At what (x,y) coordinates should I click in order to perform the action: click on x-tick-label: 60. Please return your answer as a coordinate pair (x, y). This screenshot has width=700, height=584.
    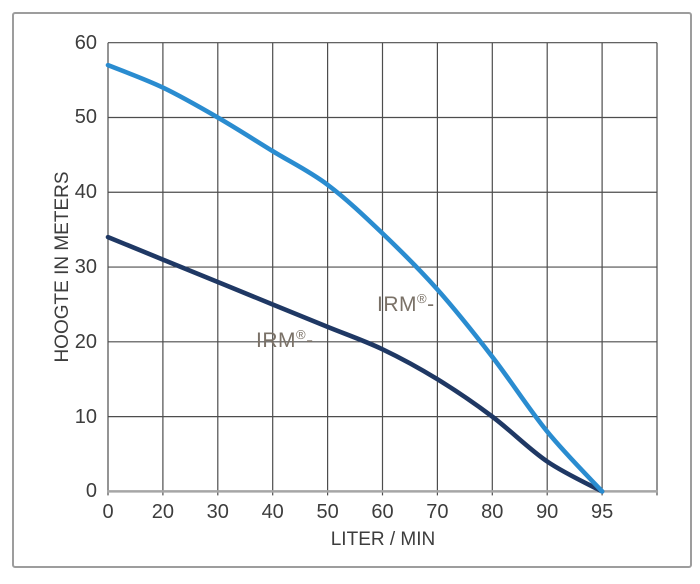
    Looking at the image, I should click on (382, 512).